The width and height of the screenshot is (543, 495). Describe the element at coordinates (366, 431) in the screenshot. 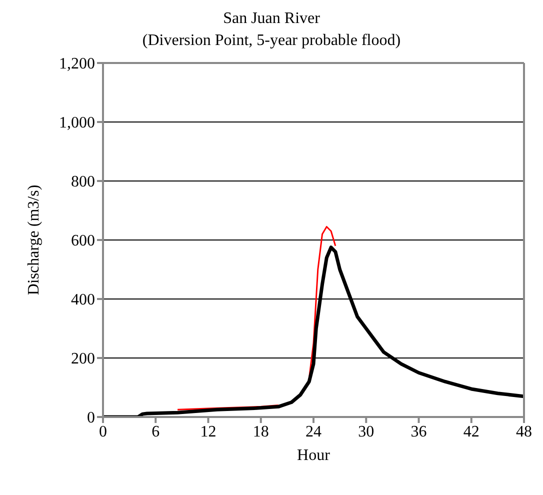

I see `x-tick-label: 30` at that location.